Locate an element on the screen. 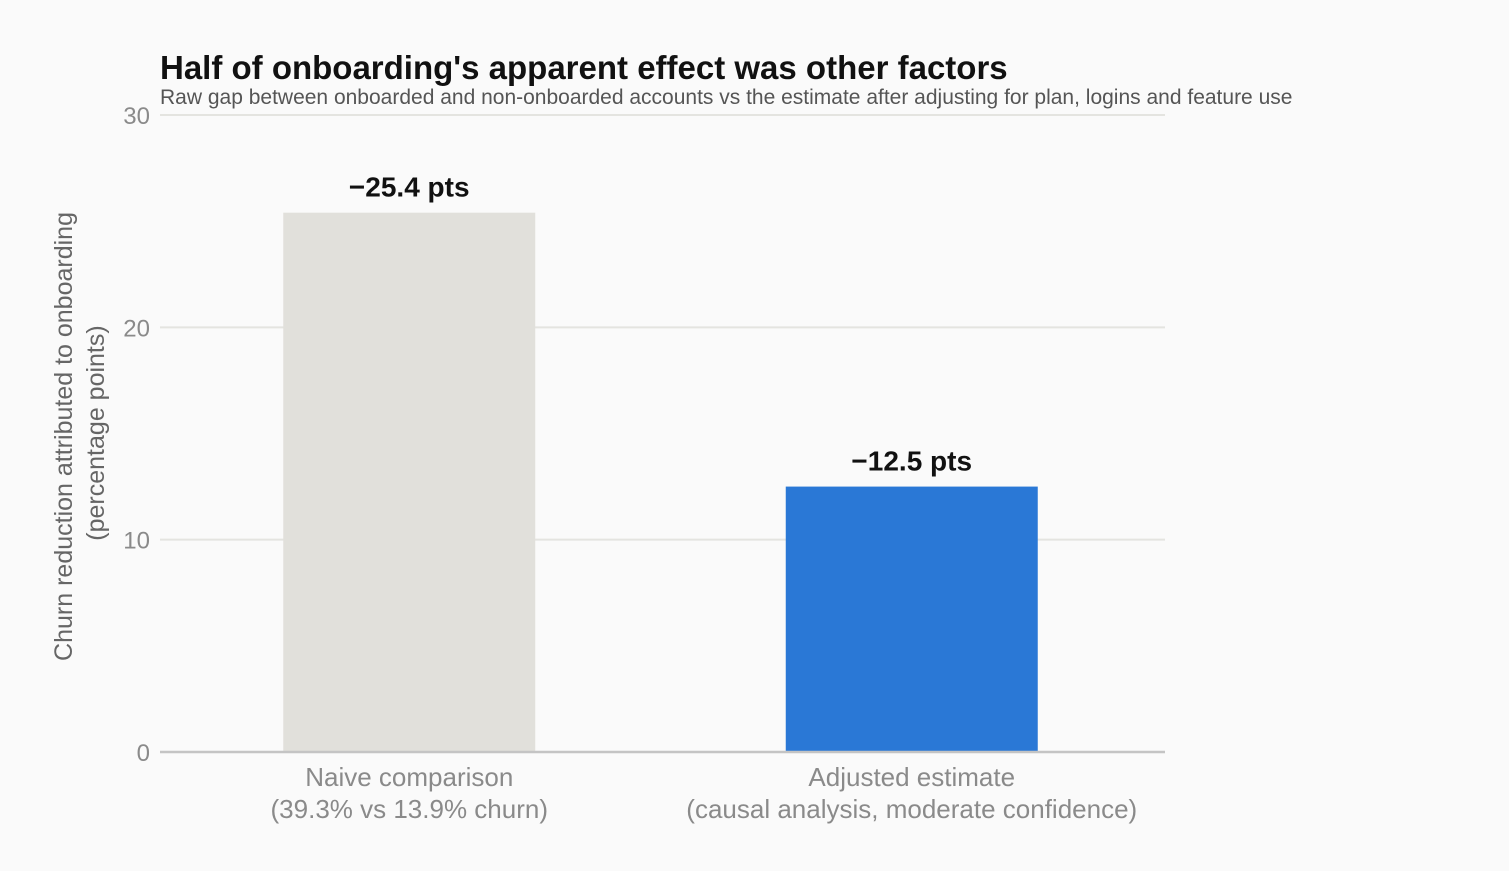 The height and width of the screenshot is (871, 1509). y-axis-label-line-1: Churn reduction attributed to onboarding is located at coordinates (64, 436).